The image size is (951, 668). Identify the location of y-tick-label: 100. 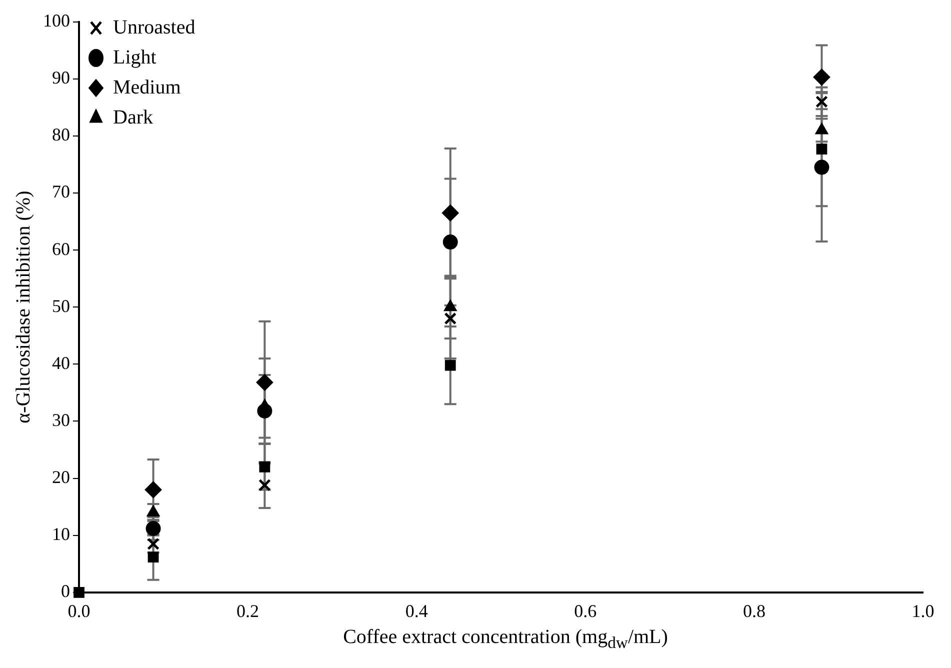
(56, 20).